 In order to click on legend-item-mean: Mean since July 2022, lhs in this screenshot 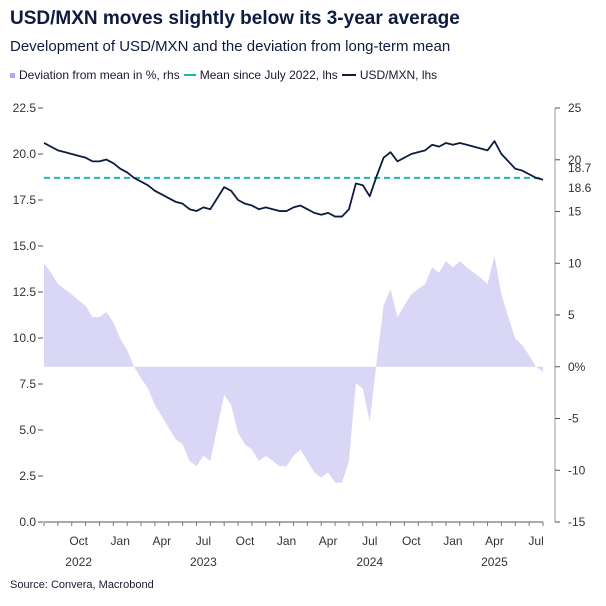, I will do `click(260, 75)`.